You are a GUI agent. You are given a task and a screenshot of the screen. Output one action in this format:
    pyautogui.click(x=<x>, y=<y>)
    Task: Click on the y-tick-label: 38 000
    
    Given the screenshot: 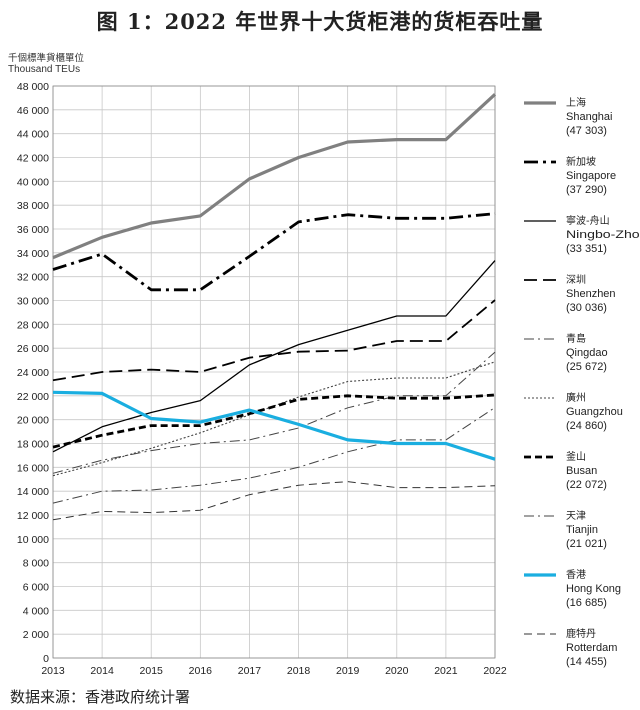 What is the action you would take?
    pyautogui.click(x=33, y=206)
    